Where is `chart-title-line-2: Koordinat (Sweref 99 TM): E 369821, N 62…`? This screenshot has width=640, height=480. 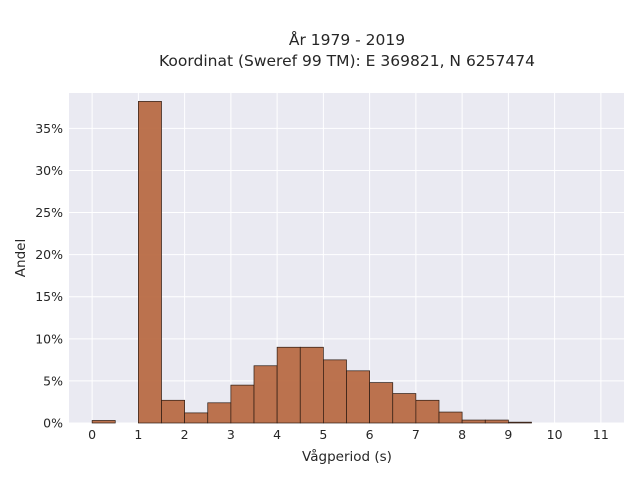
chart-title-line-2: Koordinat (Sweref 99 TM): E 369821, N 62… is located at coordinates (347, 61).